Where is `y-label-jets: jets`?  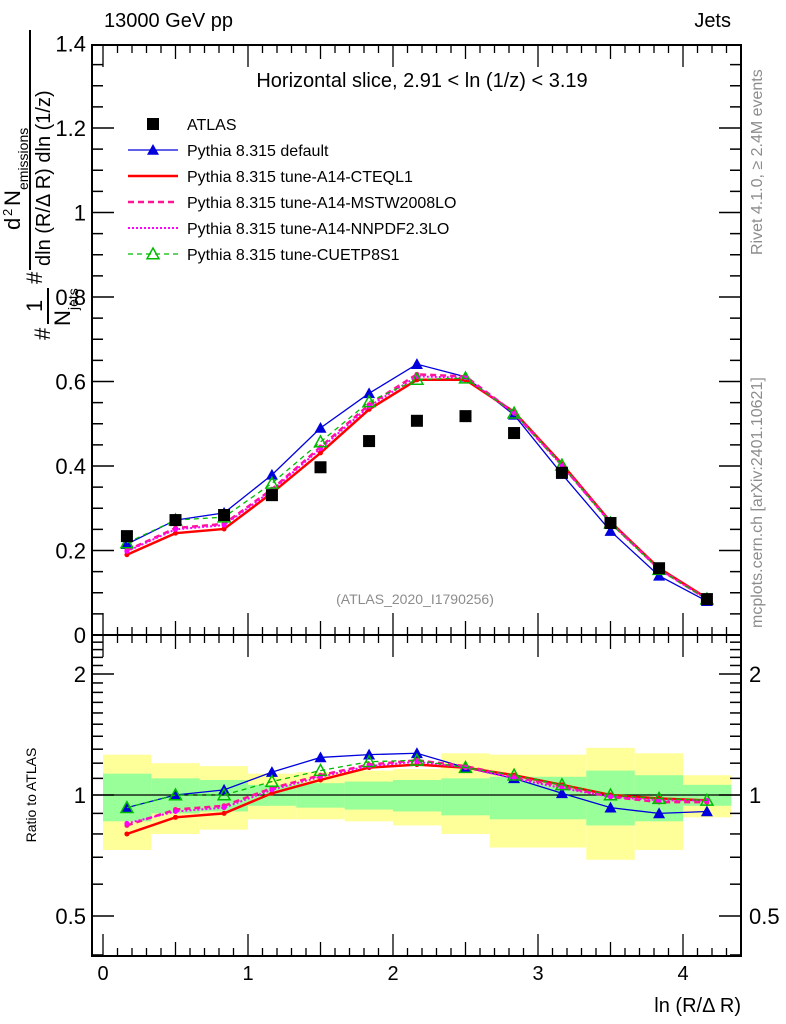 y-label-jets: jets is located at coordinates (73, 299).